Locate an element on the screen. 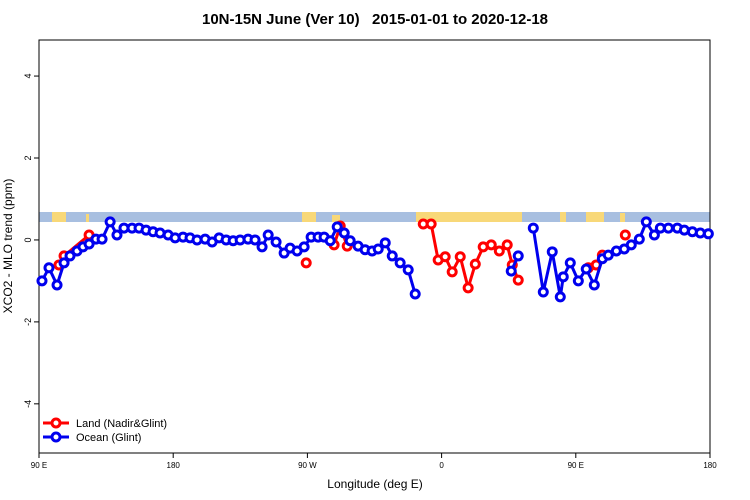  ocean-band is located at coordinates (374, 217).